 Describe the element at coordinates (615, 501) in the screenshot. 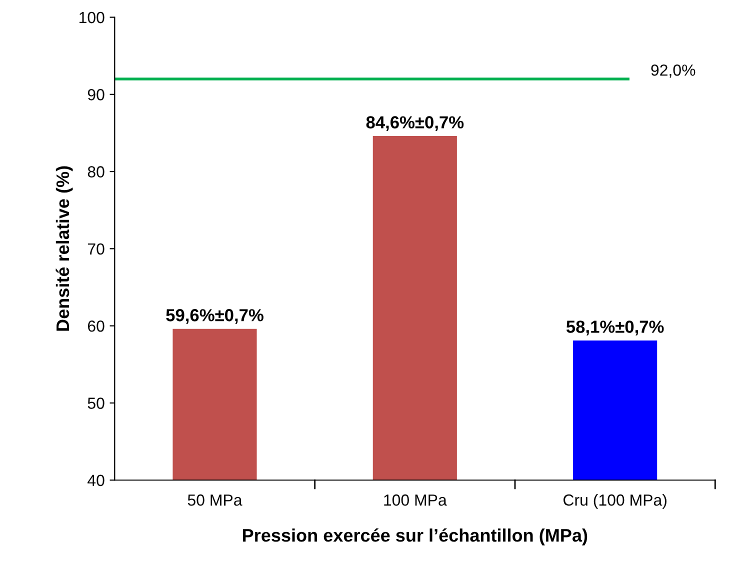

I see `x-tick-label: Cru (100 MPa)` at that location.